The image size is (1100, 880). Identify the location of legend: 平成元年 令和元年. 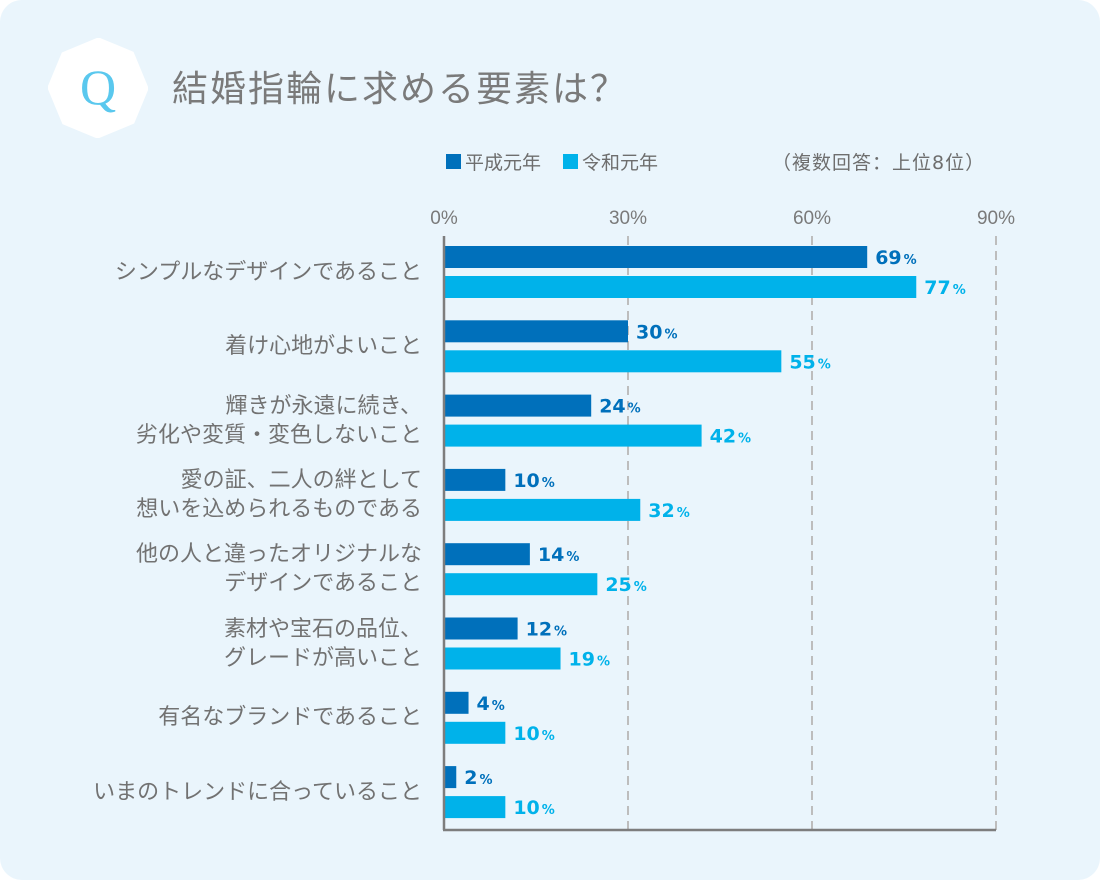
(563, 161).